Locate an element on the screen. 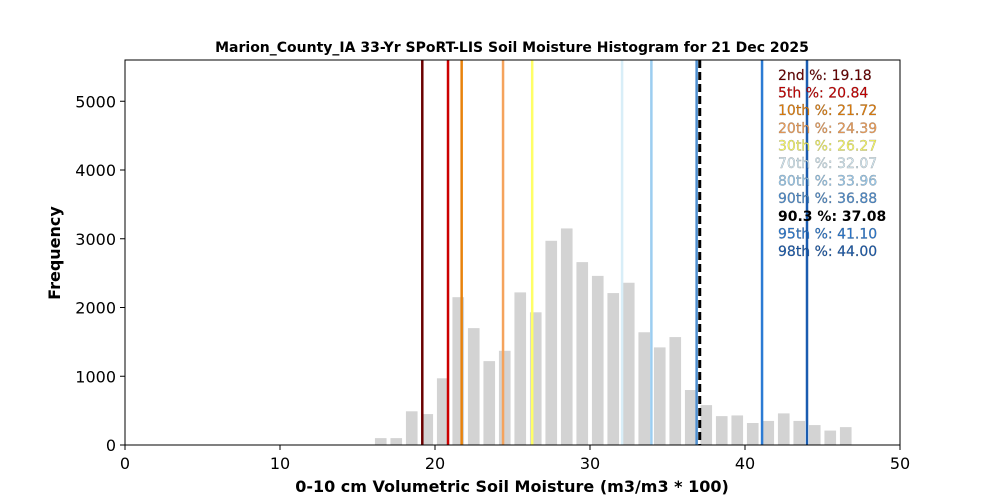 Image resolution: width=1000 pixels, height=500 pixels. percentile-label-7: 90th %: 36.88 is located at coordinates (827, 199).